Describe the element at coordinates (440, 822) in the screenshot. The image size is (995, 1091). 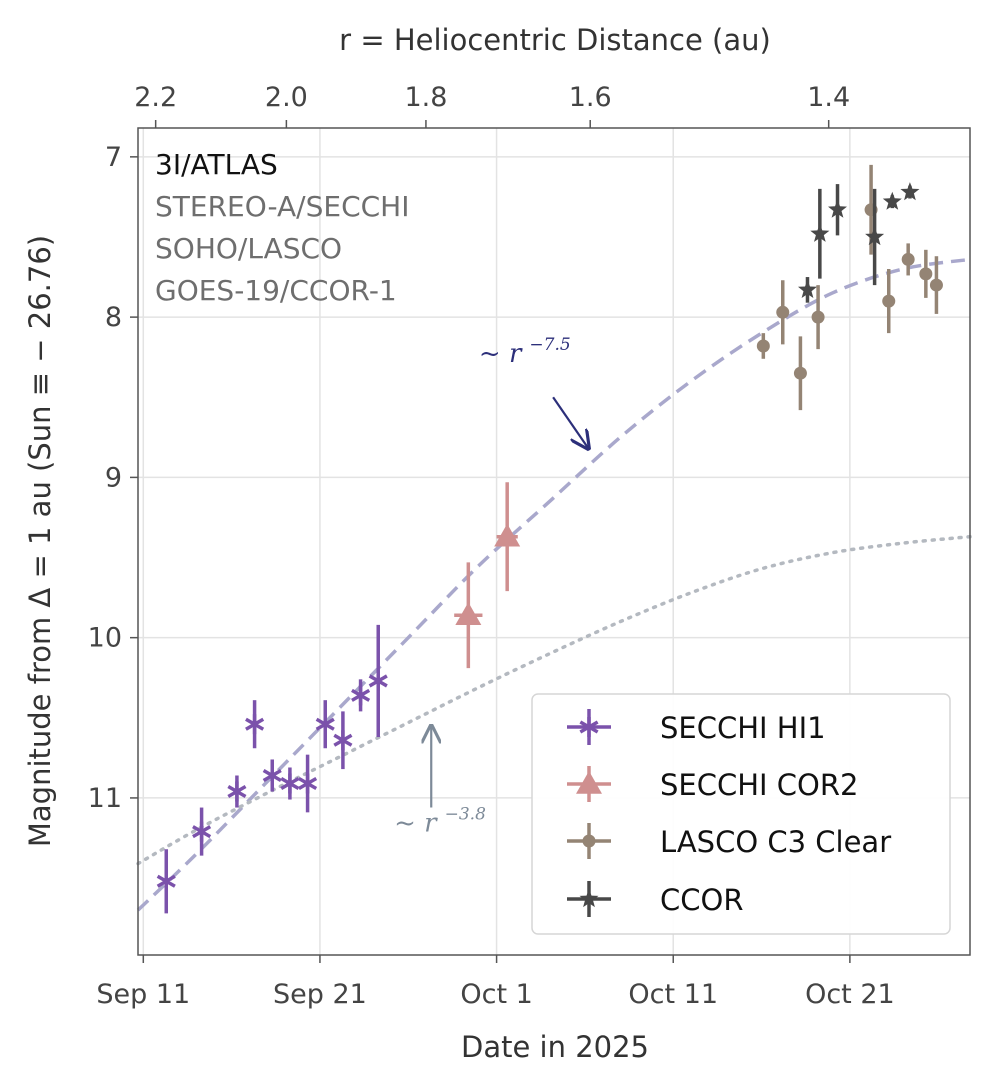
I see `power-law-label-fit_38: ~ r −3.8` at that location.